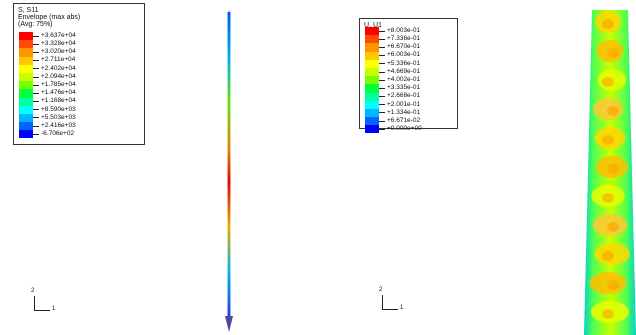 This screenshot has height=335, width=636. Describe the element at coordinates (58, 76) in the screenshot. I see `legend-value: +2.094e+04` at that location.